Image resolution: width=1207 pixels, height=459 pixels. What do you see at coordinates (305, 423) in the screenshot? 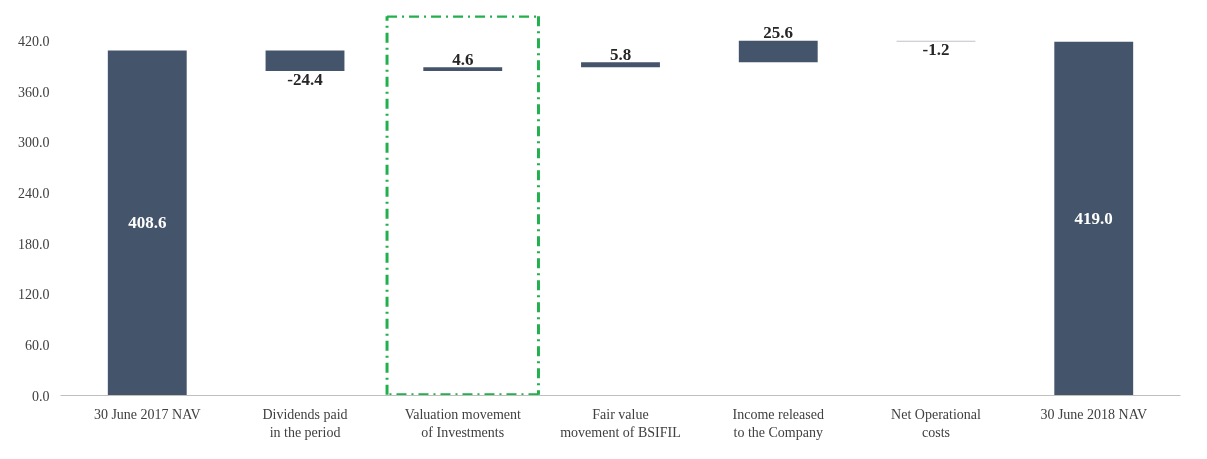
I see `x-tick-label: Dividends paid in the period` at bounding box center [305, 423].